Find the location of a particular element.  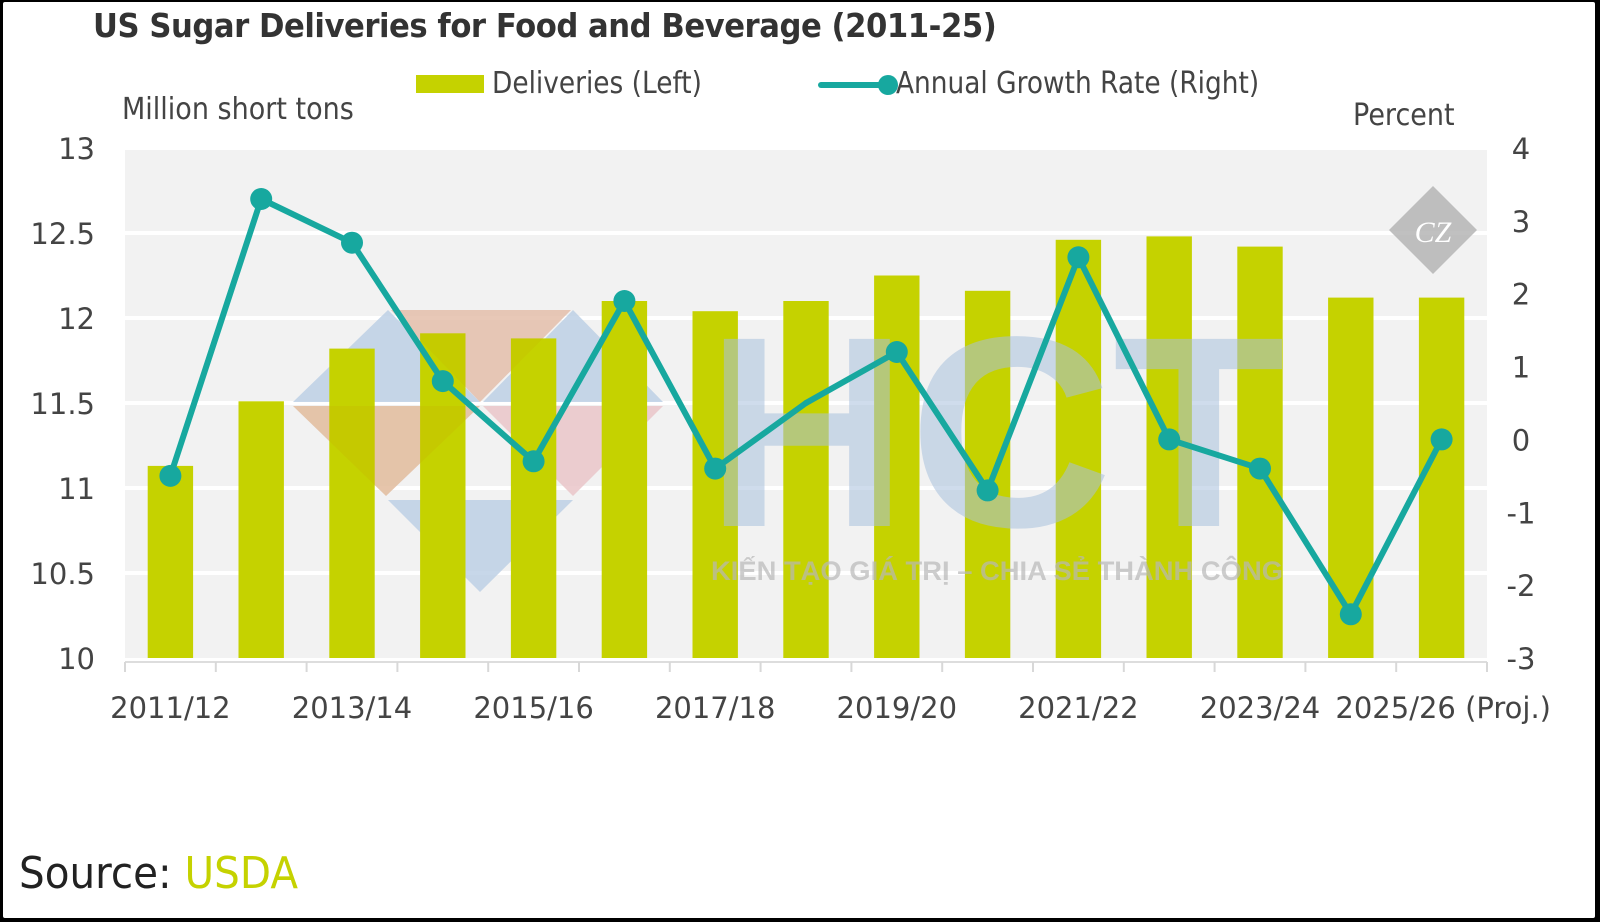

left-y-tick-label: 11 is located at coordinates (76, 489).